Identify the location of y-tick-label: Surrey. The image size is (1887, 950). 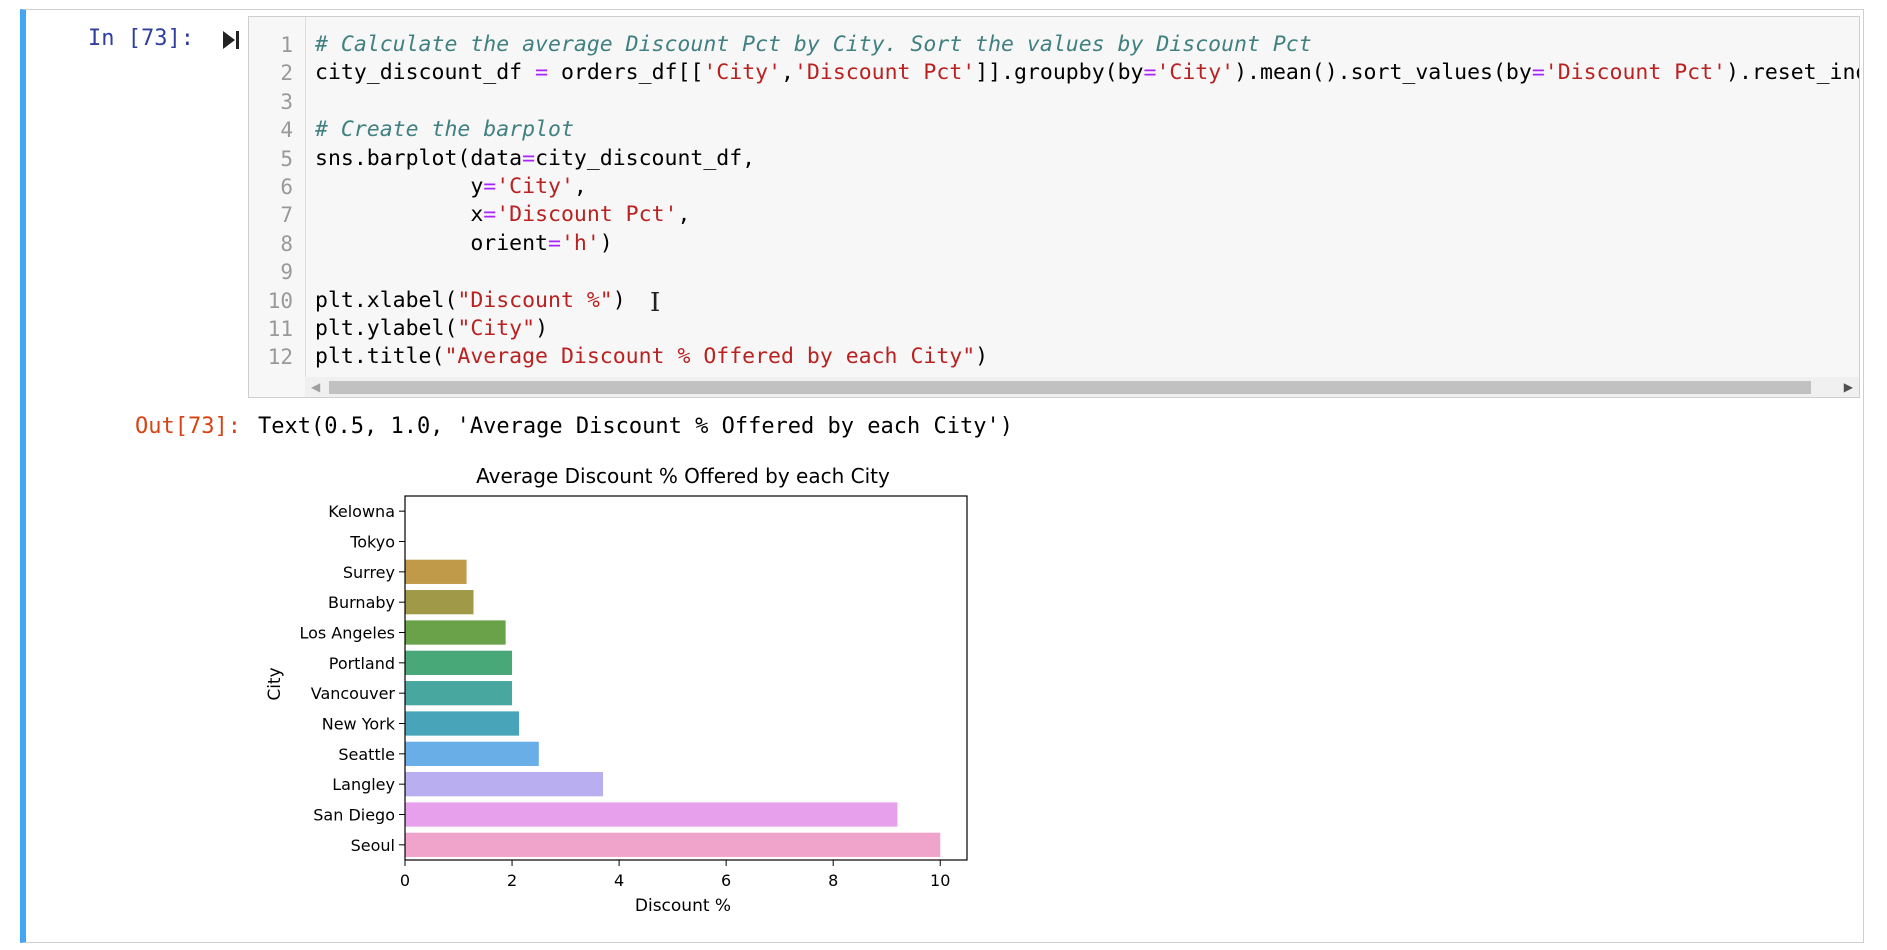
(369, 572).